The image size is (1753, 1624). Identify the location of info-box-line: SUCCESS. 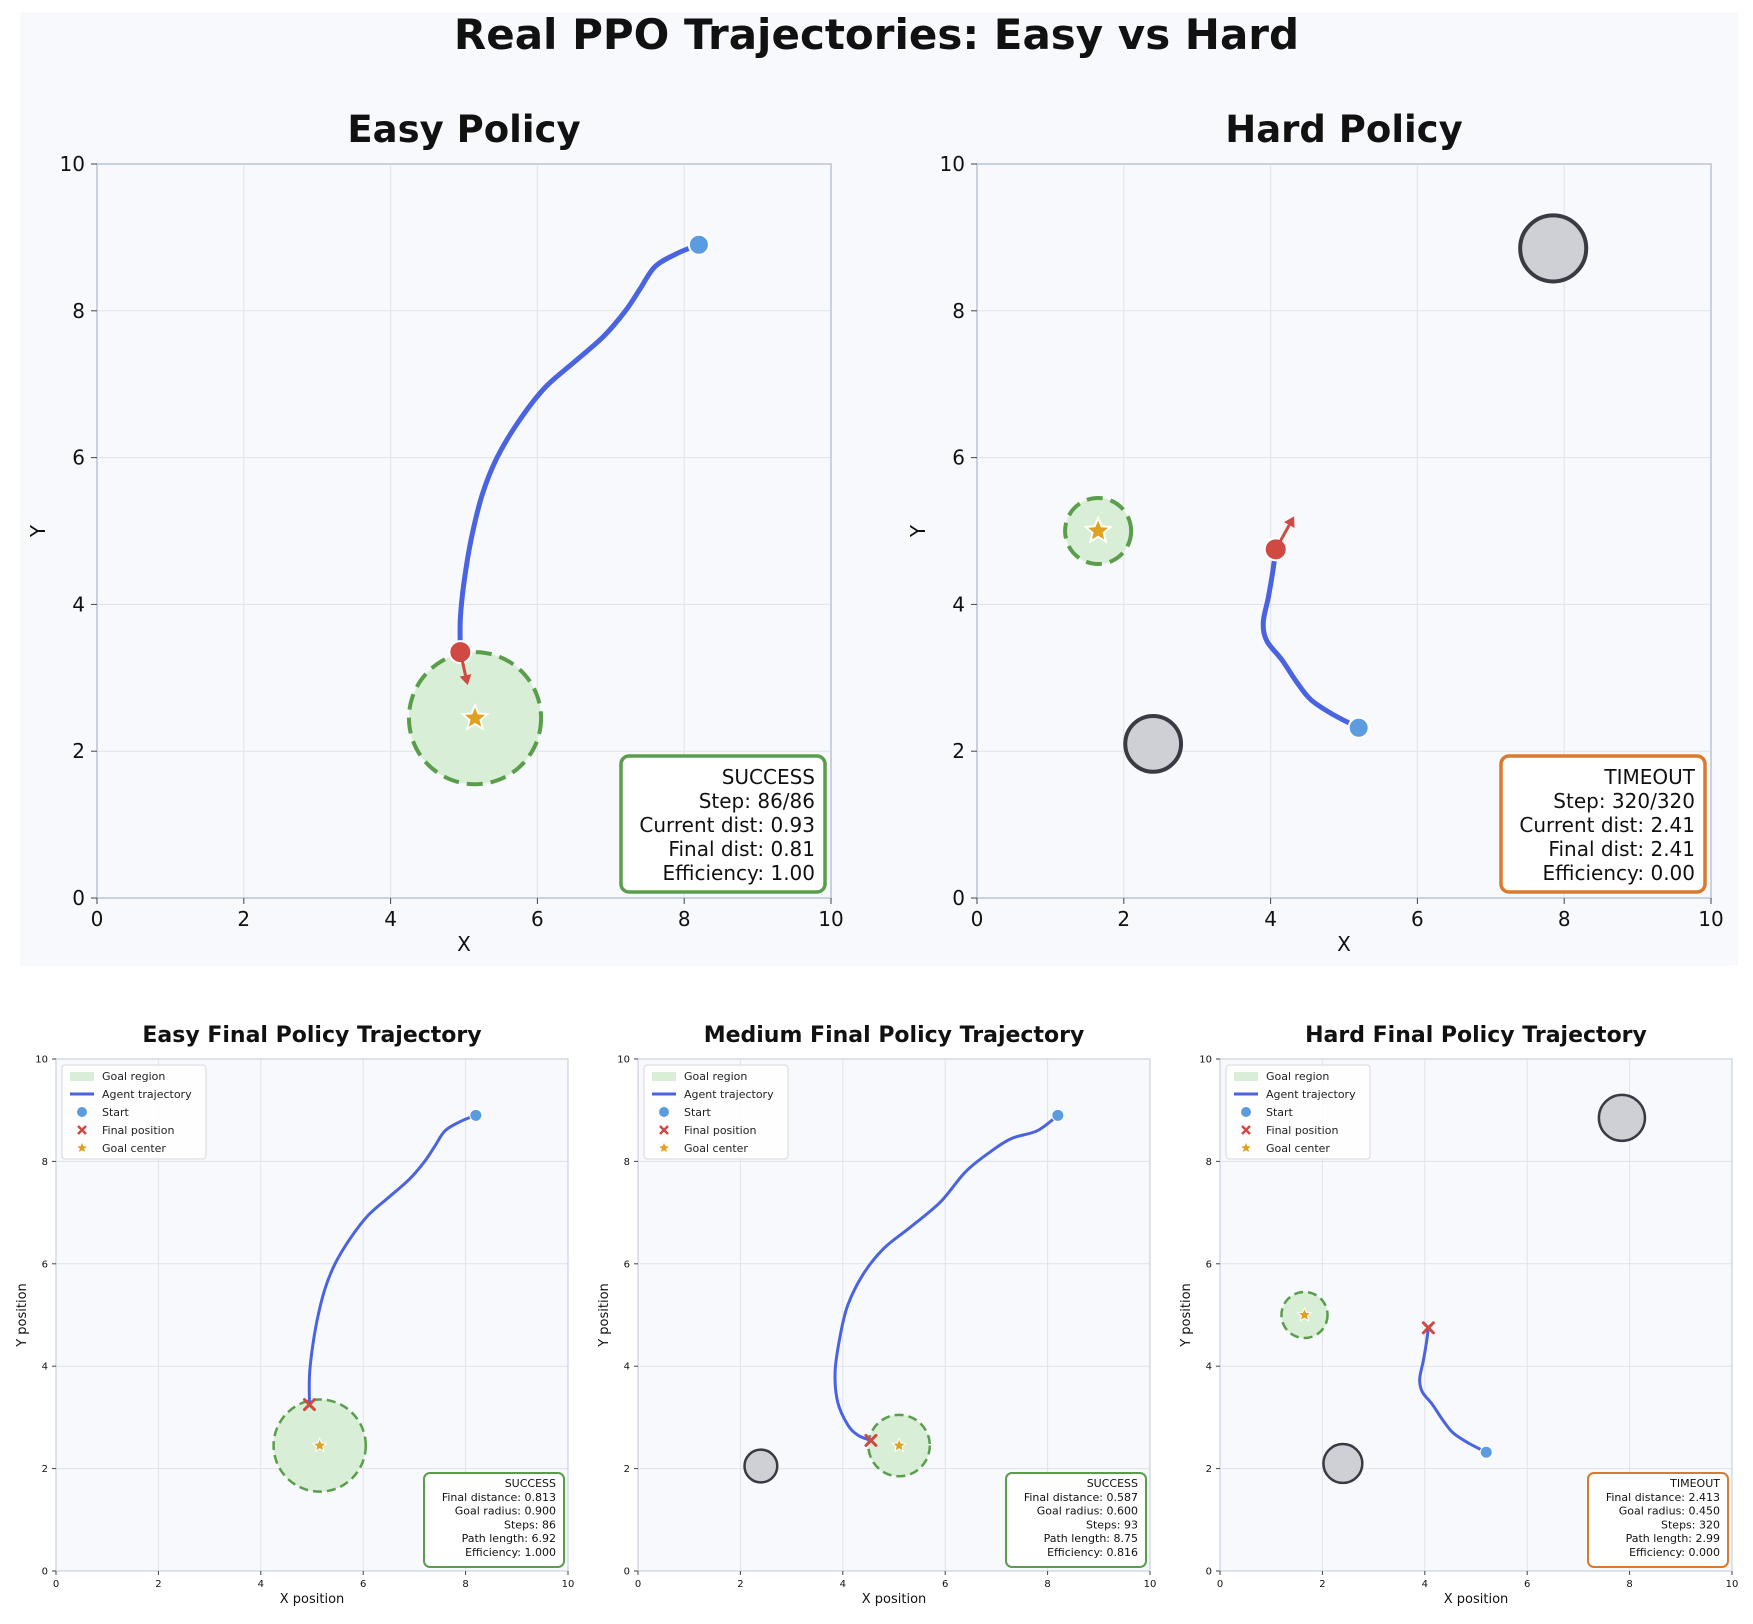
(1112, 1483).